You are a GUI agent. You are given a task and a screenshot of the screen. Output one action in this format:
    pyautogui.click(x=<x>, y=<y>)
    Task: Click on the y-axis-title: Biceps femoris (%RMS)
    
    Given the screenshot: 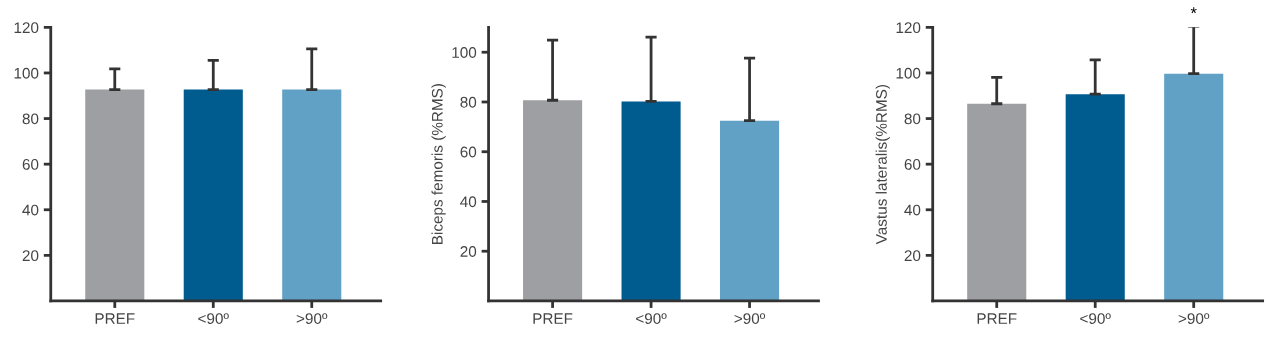 What is the action you would take?
    pyautogui.click(x=438, y=164)
    